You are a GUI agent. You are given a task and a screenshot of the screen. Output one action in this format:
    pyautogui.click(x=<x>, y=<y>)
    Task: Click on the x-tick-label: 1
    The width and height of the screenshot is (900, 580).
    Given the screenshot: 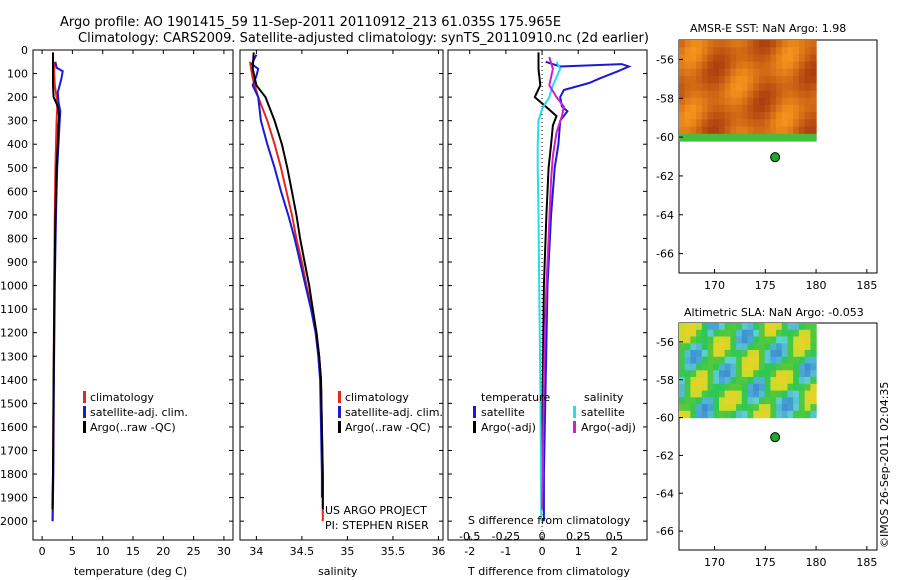 What is the action you would take?
    pyautogui.click(x=578, y=551)
    